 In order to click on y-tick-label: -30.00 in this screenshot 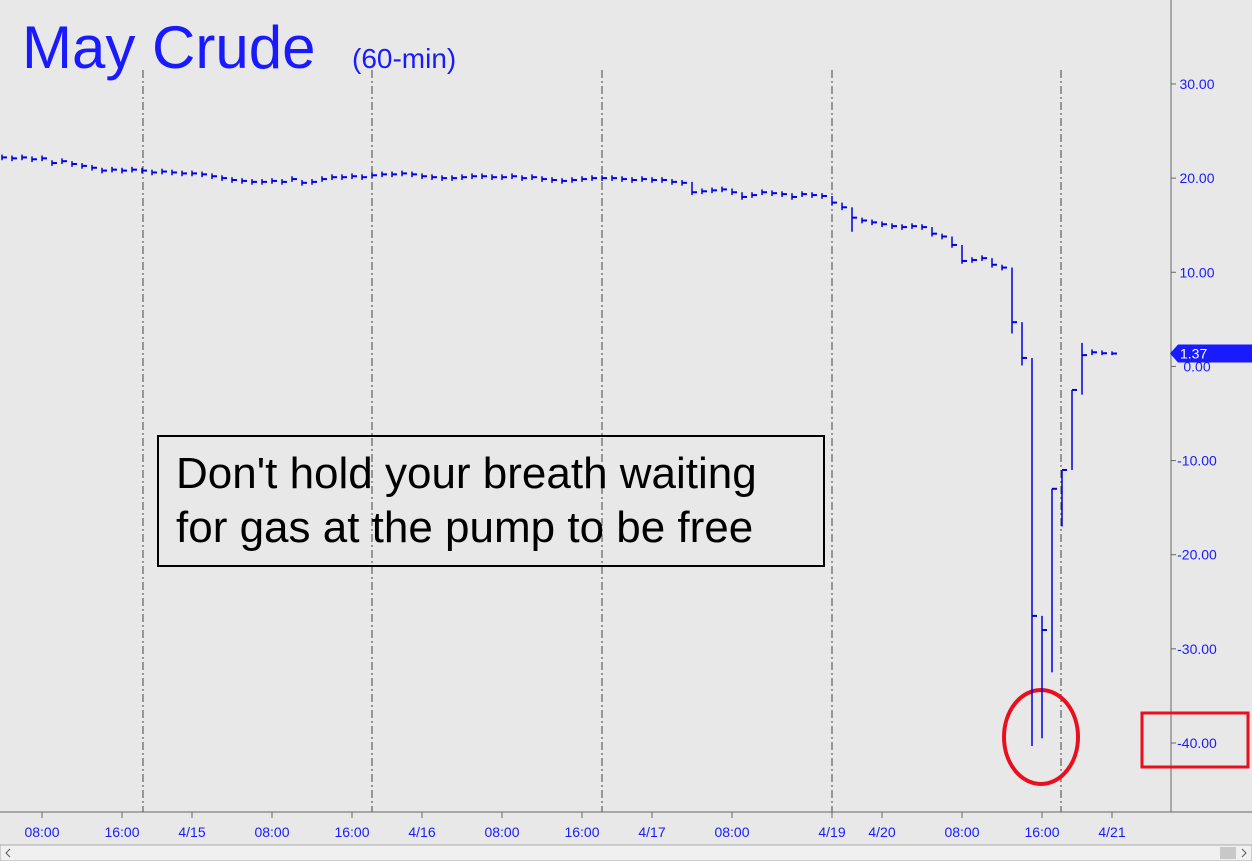, I will do `click(1197, 649)`.